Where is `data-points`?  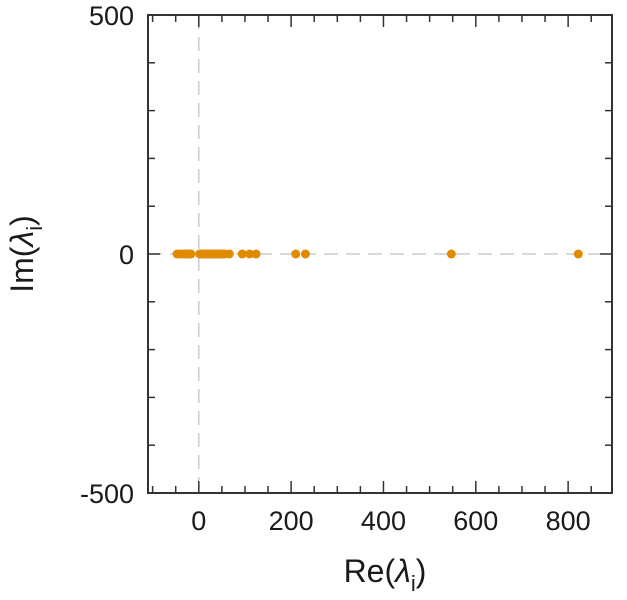
data-points is located at coordinates (377, 254).